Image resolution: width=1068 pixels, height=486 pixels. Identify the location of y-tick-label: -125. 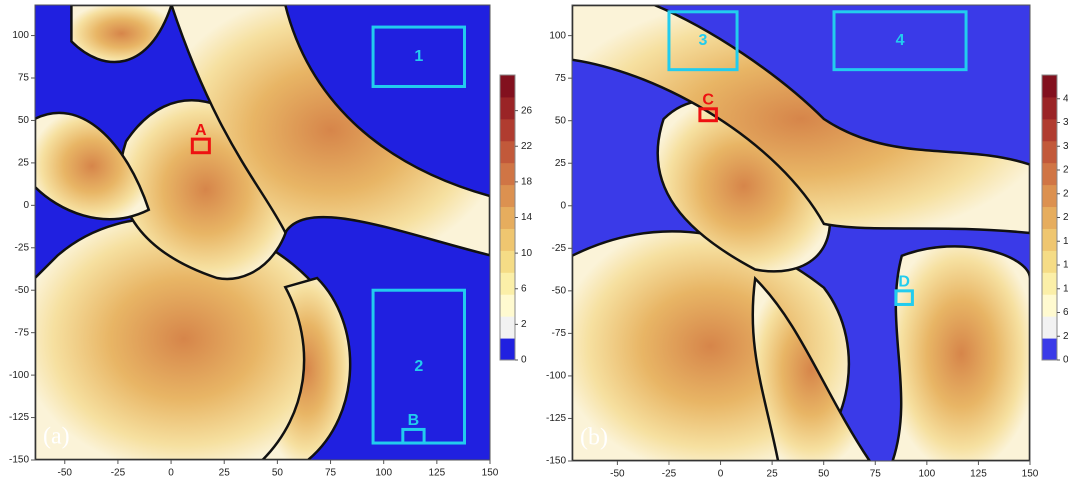
(556, 418).